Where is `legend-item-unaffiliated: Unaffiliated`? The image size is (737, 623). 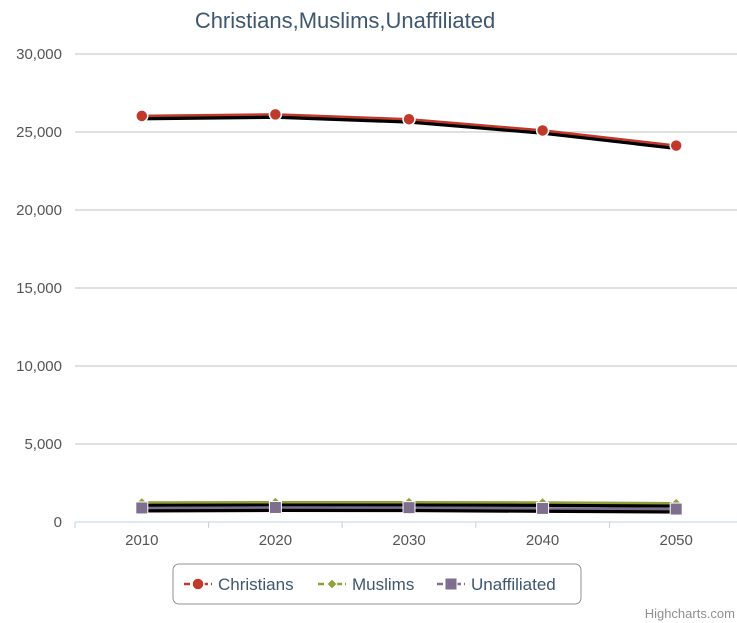
legend-item-unaffiliated: Unaffiliated is located at coordinates (496, 584).